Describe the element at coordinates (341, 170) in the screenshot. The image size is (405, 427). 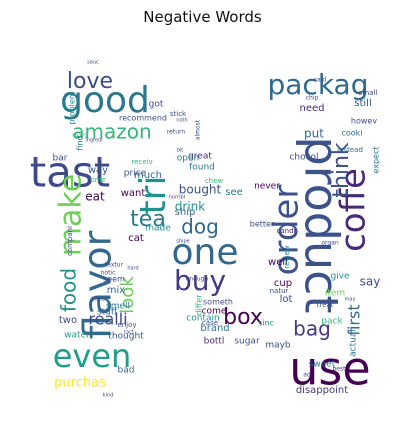
I see `word-think: think` at that location.